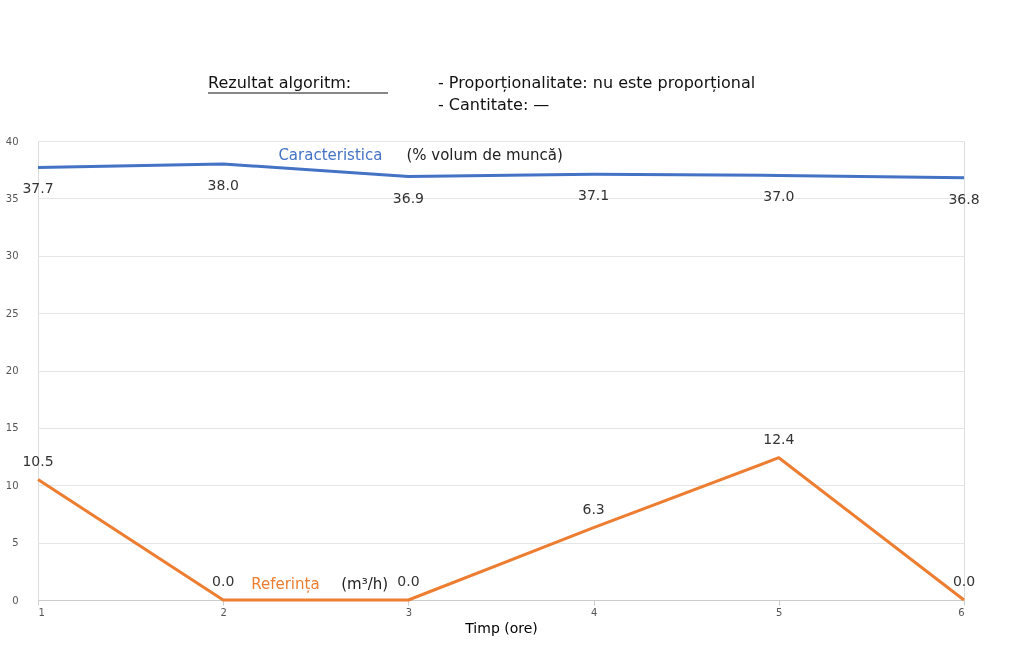 Image resolution: width=1011 pixels, height=647 pixels. I want to click on line-series, so click(501, 171).